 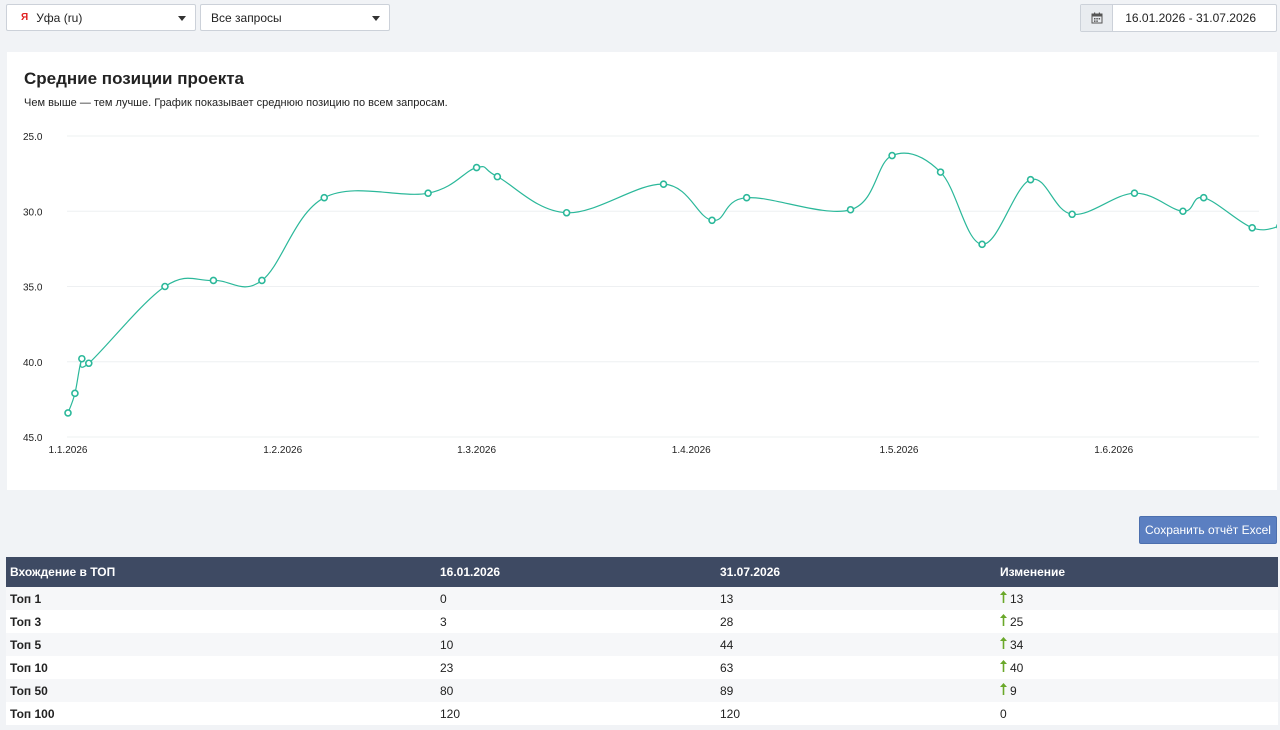 What do you see at coordinates (33, 212) in the screenshot?
I see `y-tick-label: 30.0` at bounding box center [33, 212].